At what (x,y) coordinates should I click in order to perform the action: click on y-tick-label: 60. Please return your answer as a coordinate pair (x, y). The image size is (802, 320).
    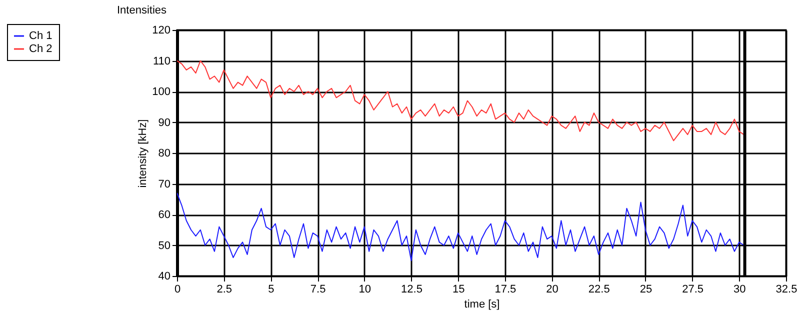
    Looking at the image, I should click on (164, 215).